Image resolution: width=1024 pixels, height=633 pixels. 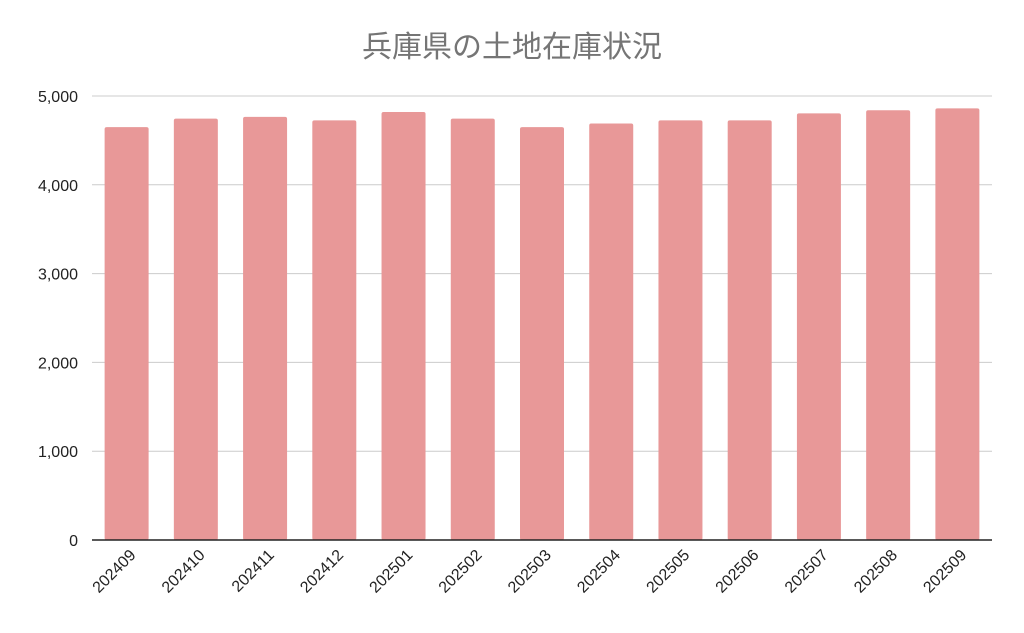 I want to click on x-tick-label: 202507, so click(x=807, y=572).